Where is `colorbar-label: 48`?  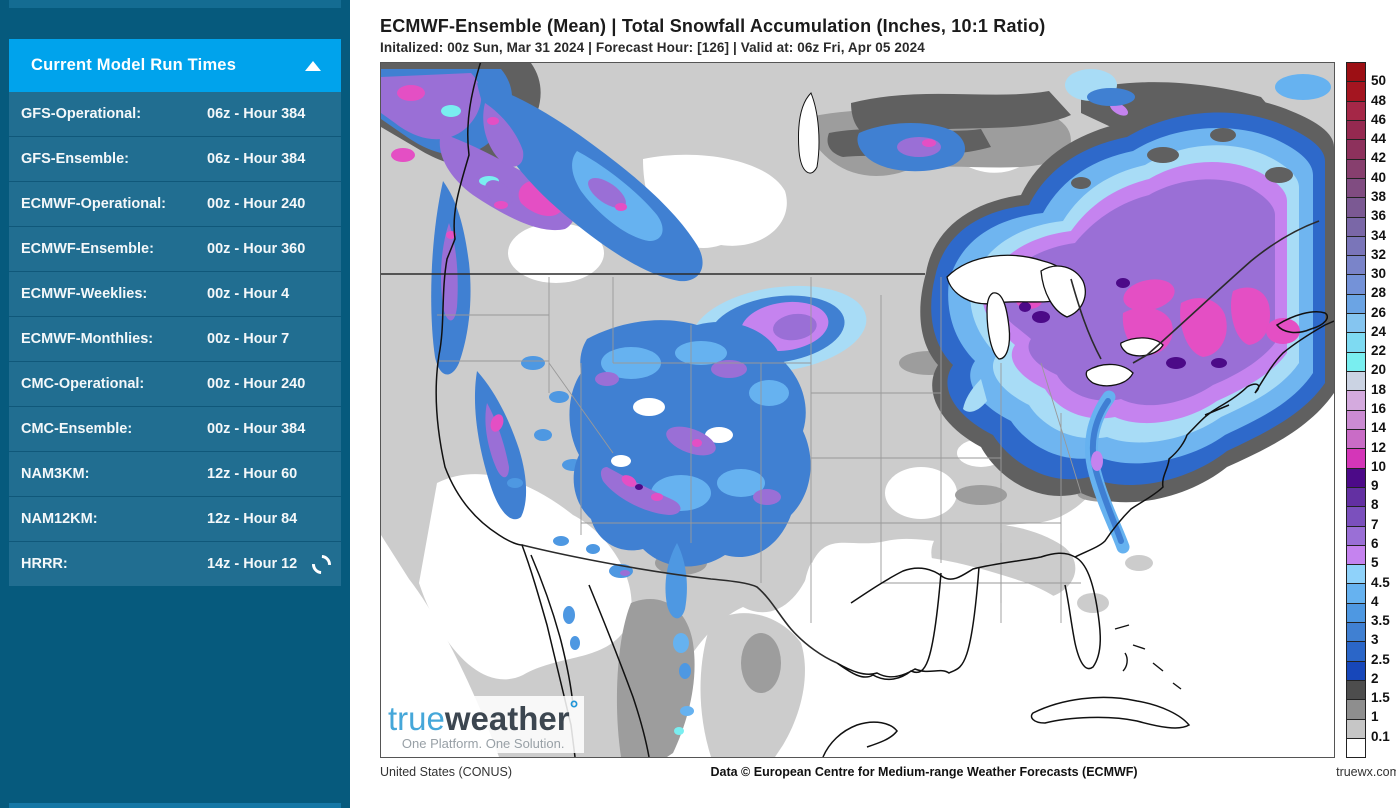 colorbar-label: 48 is located at coordinates (1379, 100).